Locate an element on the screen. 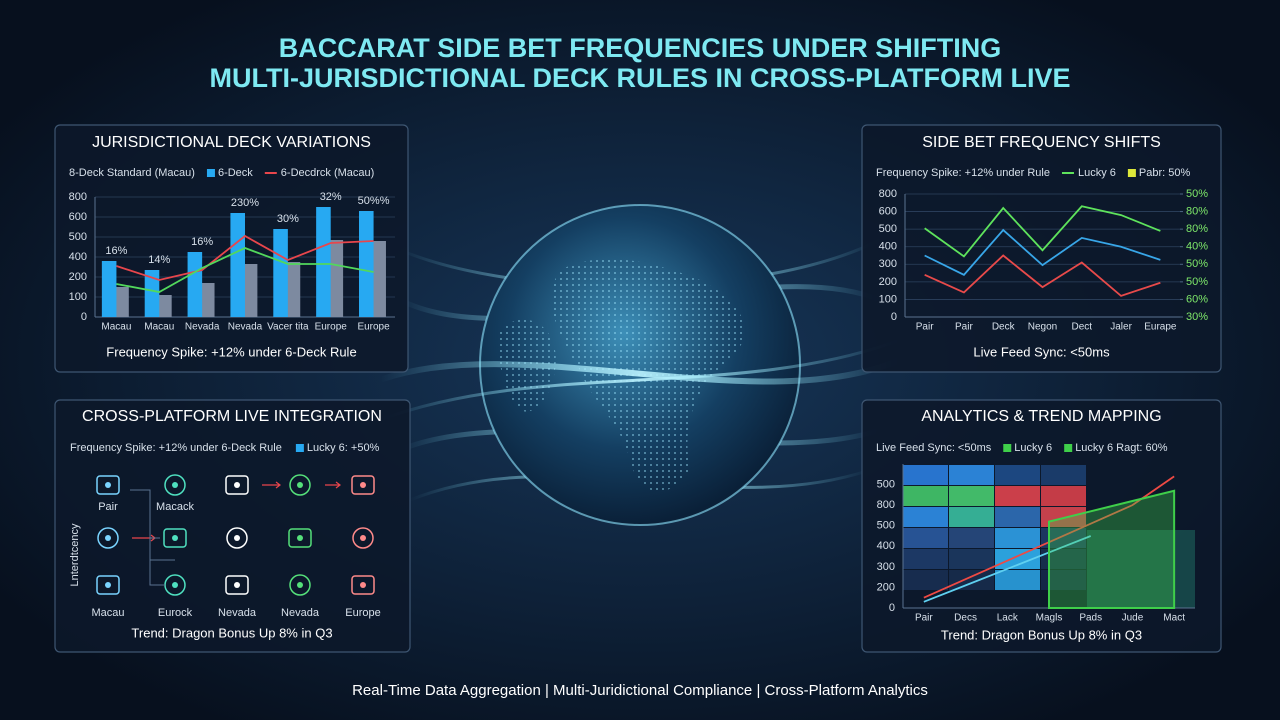 The height and width of the screenshot is (720, 1280). x-tick-label: Pair is located at coordinates (924, 618).